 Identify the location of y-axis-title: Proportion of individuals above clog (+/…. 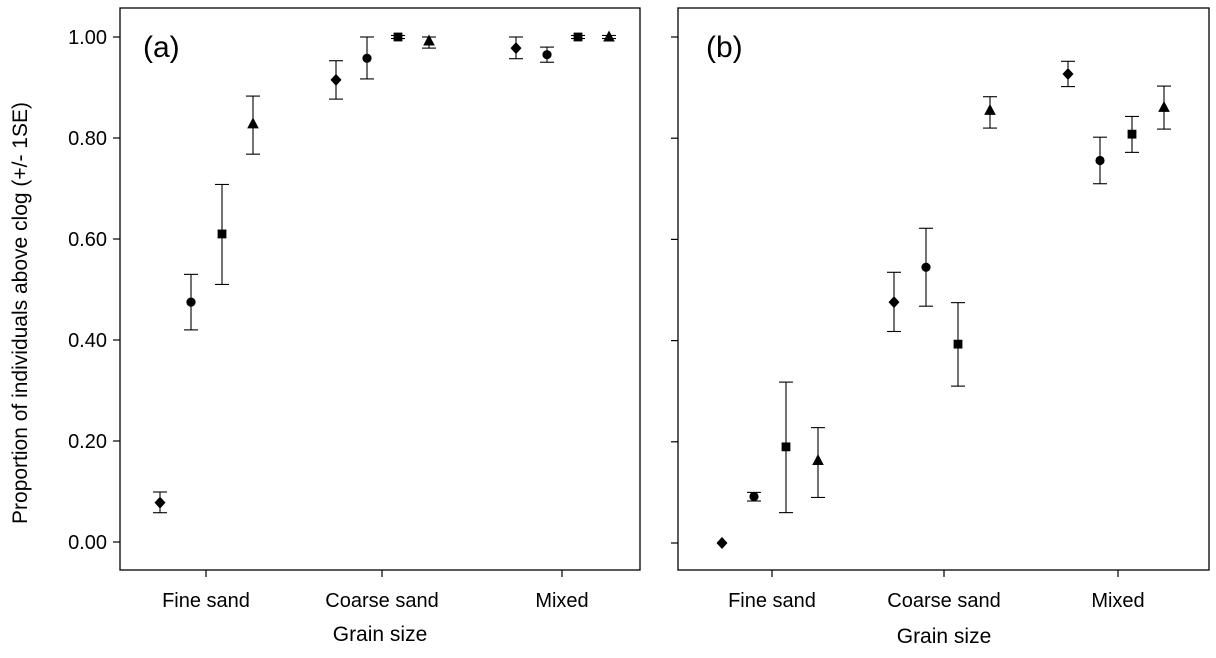
(20, 313).